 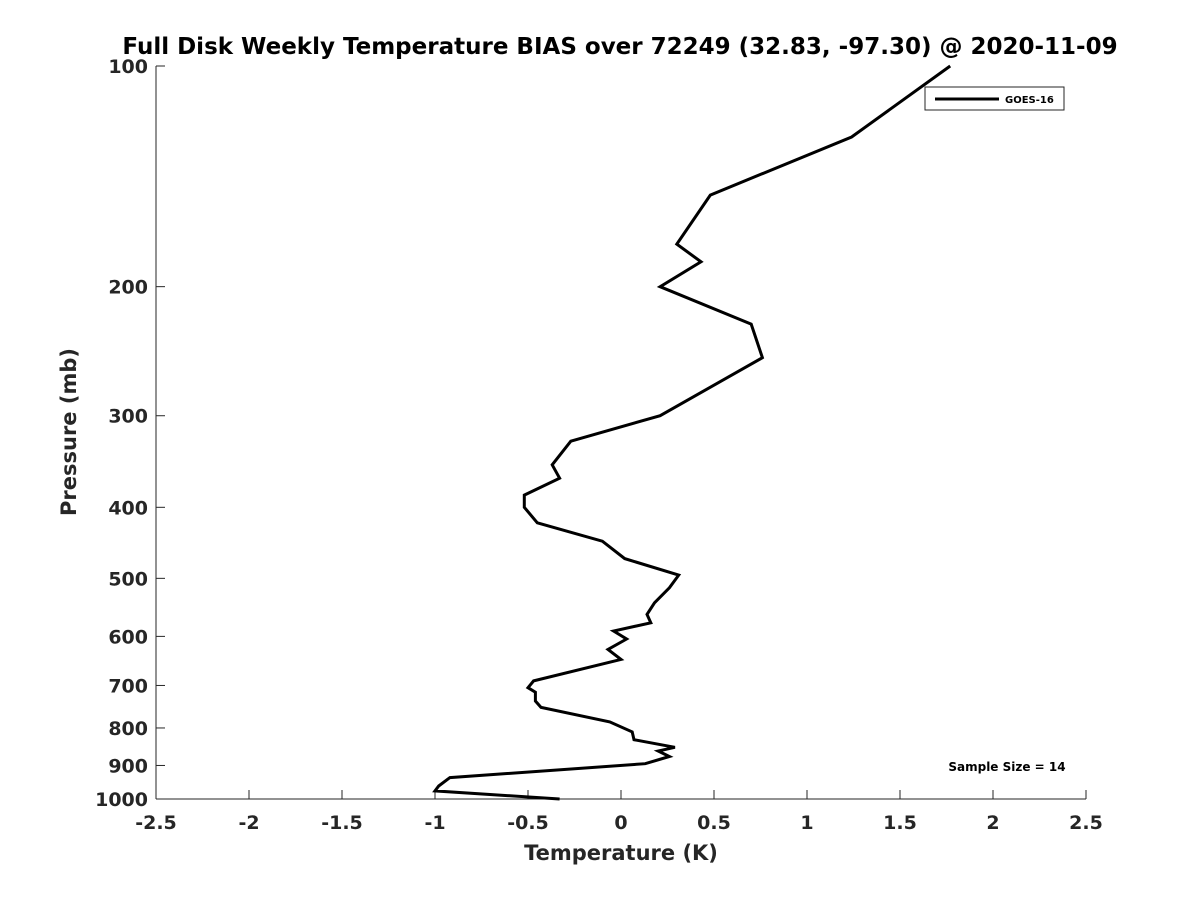 I want to click on y-tick-label: 100, so click(x=128, y=67).